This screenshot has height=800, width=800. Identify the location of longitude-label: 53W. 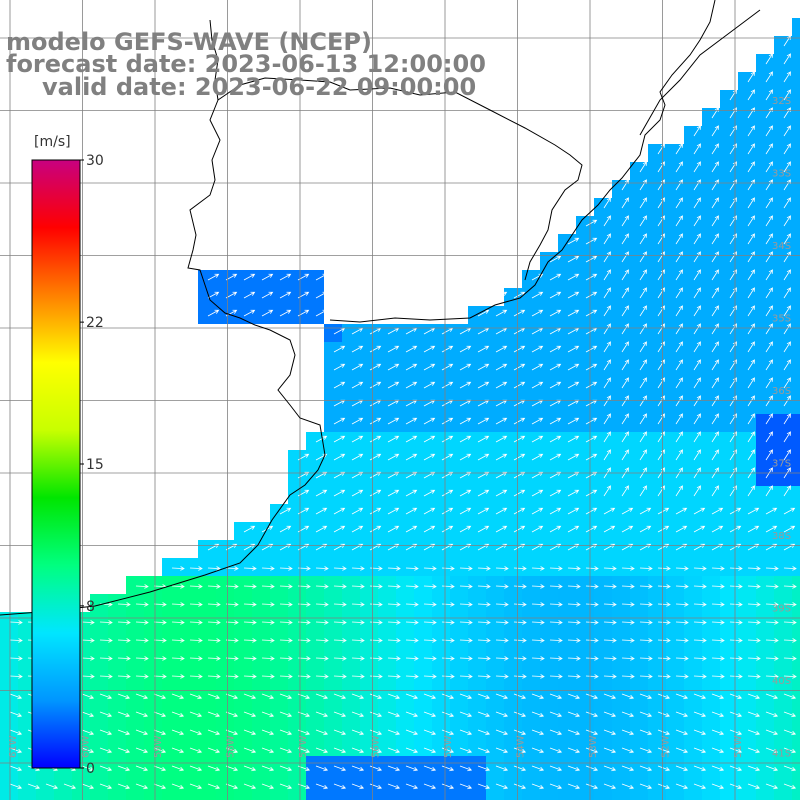
(593, 746).